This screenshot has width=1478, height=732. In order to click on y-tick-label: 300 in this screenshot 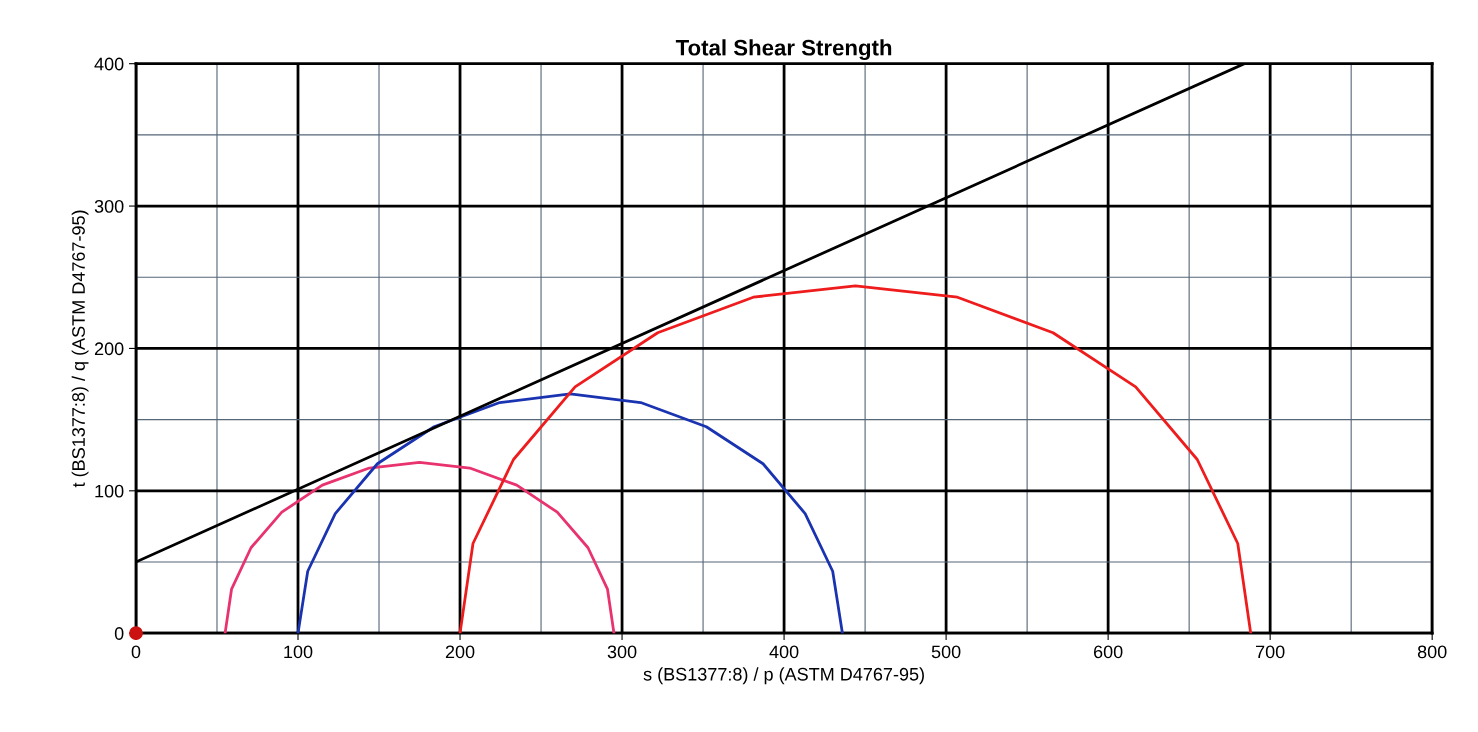, I will do `click(109, 206)`.